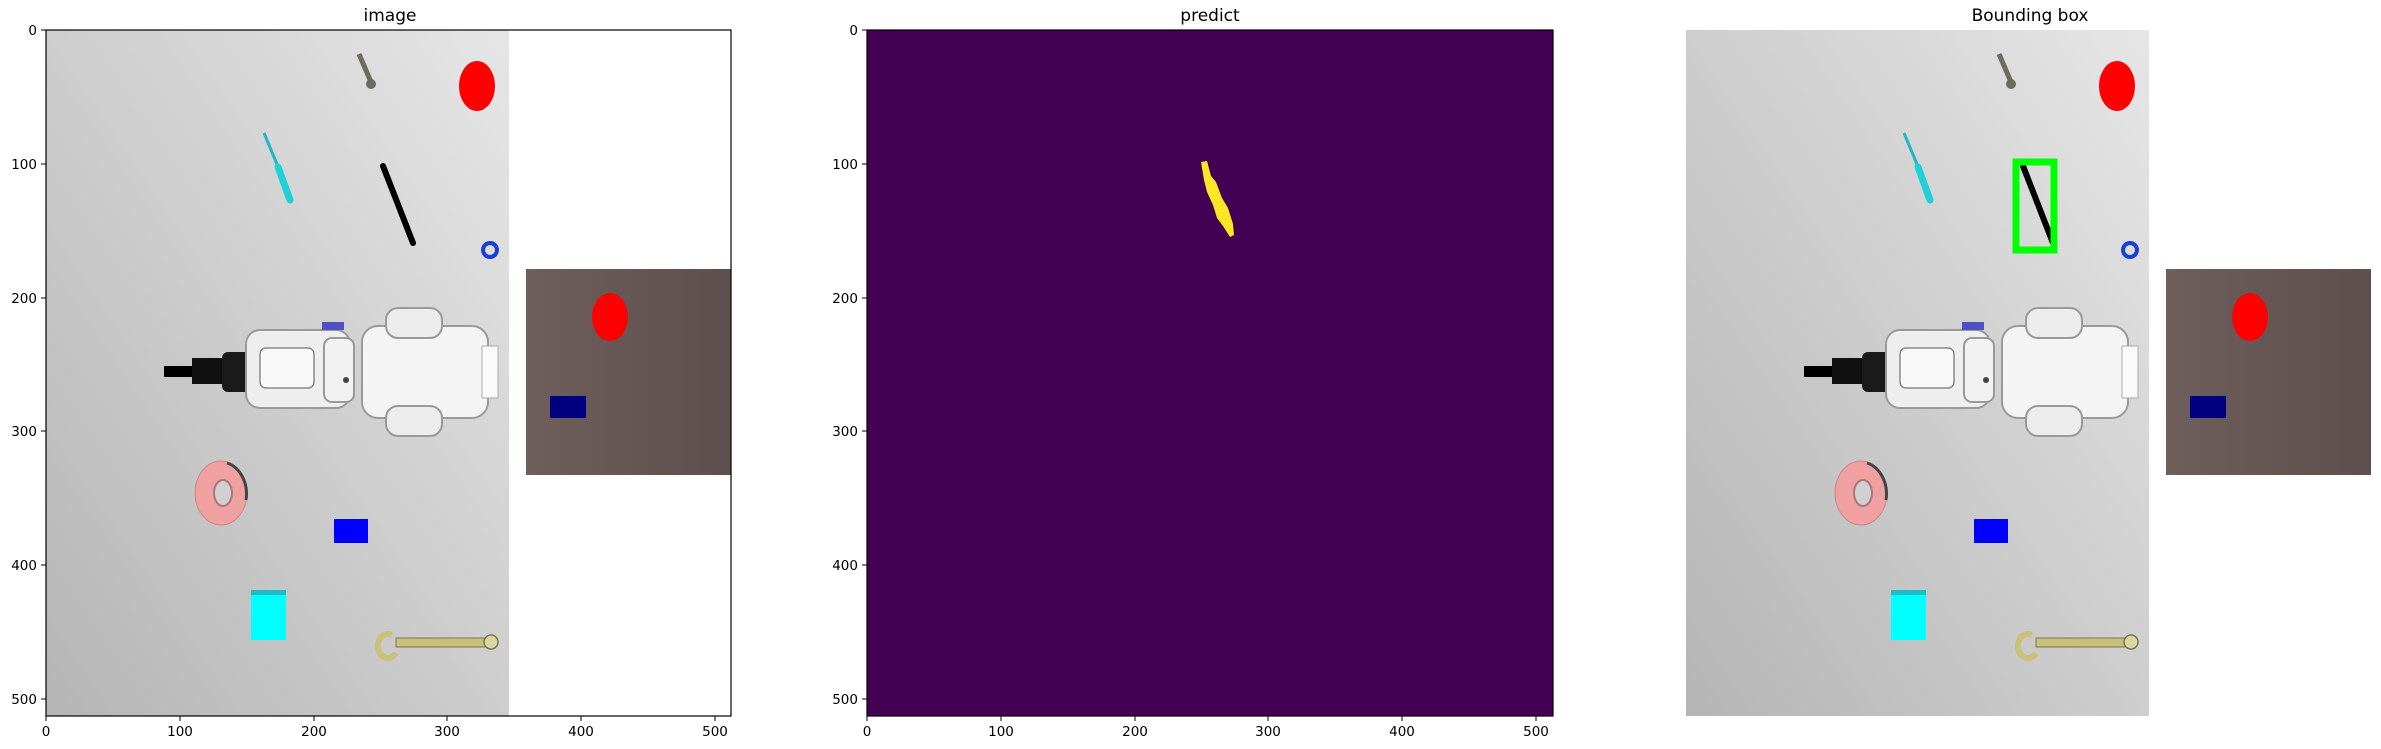 The height and width of the screenshot is (749, 2381). What do you see at coordinates (2035, 206) in the screenshot?
I see `bounding-box-rect` at bounding box center [2035, 206].